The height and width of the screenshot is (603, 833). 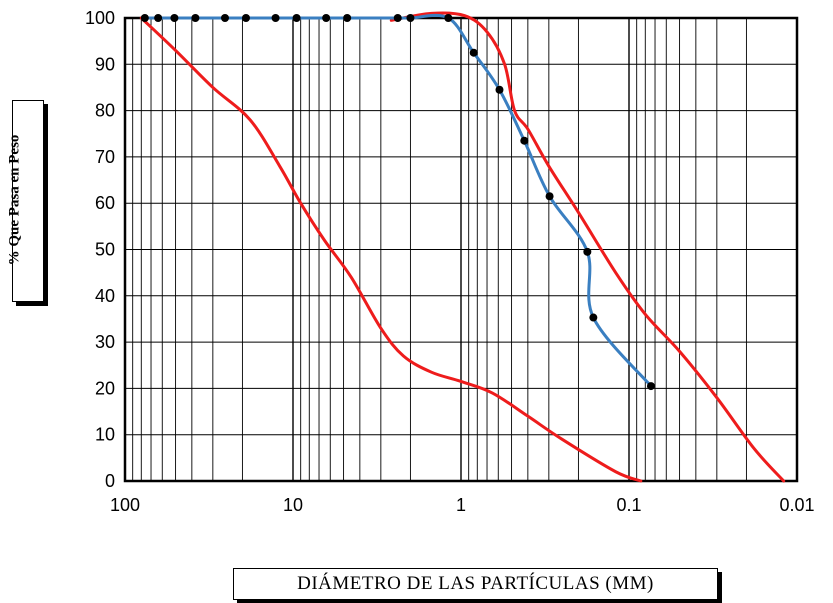 I want to click on y-tick-label: 0, so click(x=110, y=481).